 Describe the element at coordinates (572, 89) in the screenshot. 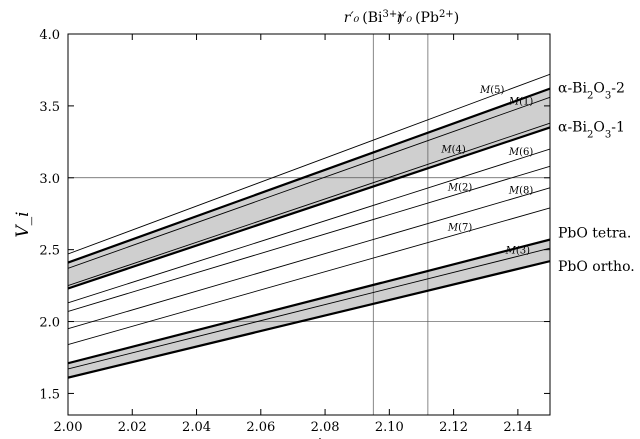

I see `end-label-bi2-part: α-Bi` at that location.